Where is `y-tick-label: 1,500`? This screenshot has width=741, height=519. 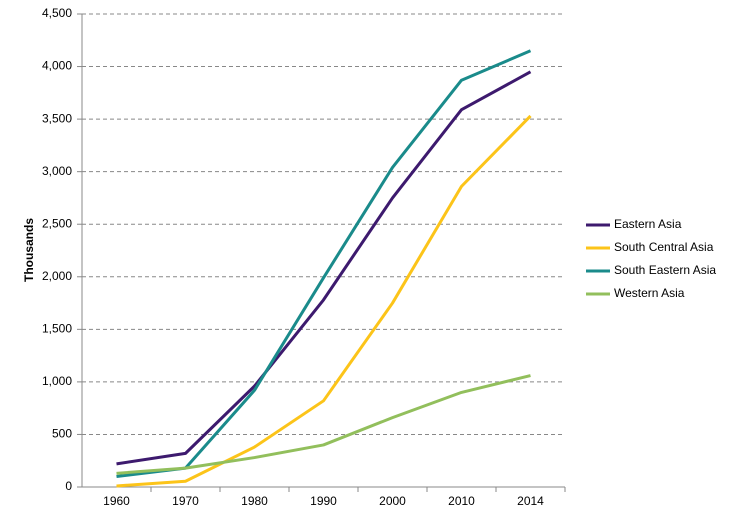
y-tick-label: 1,500 is located at coordinates (57, 329).